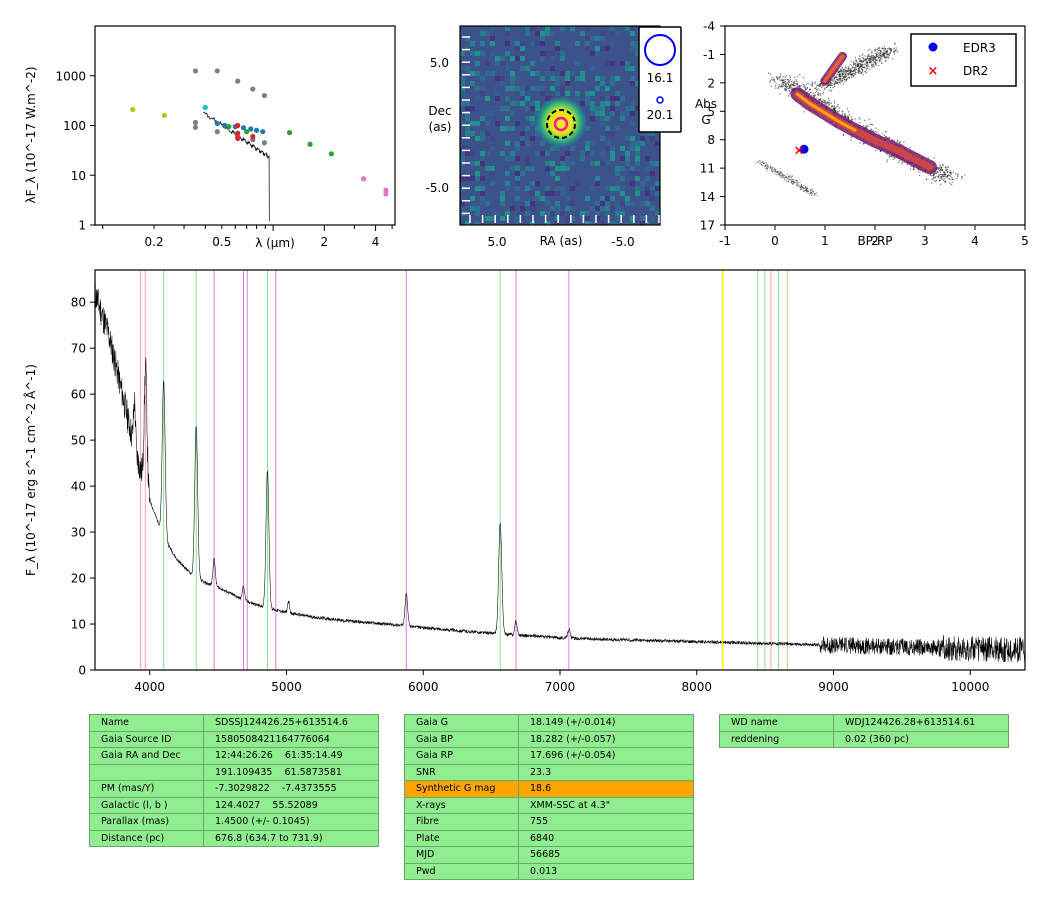 This screenshot has width=1050, height=902. Describe the element at coordinates (776, 739) in the screenshot. I see `table-key: reddening` at that location.